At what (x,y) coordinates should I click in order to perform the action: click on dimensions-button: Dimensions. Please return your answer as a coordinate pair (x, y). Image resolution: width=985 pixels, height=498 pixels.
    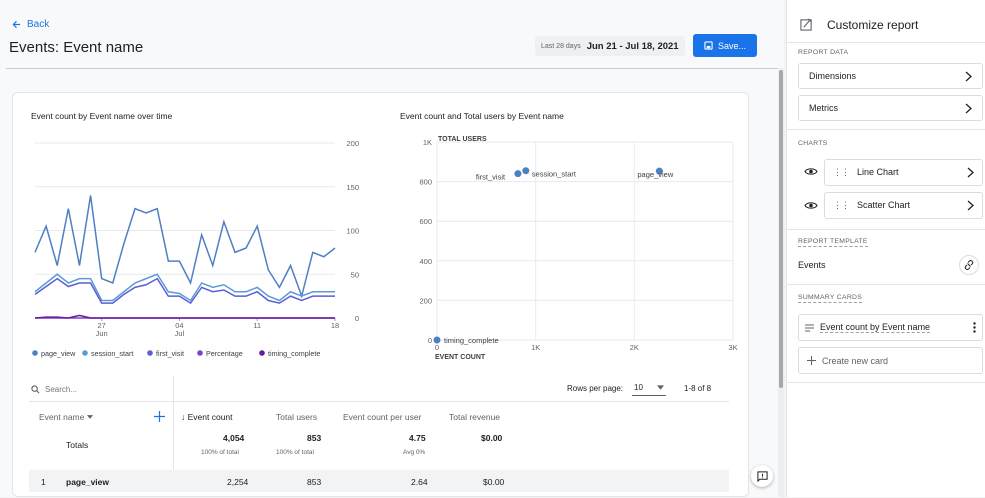
    Looking at the image, I should click on (890, 76).